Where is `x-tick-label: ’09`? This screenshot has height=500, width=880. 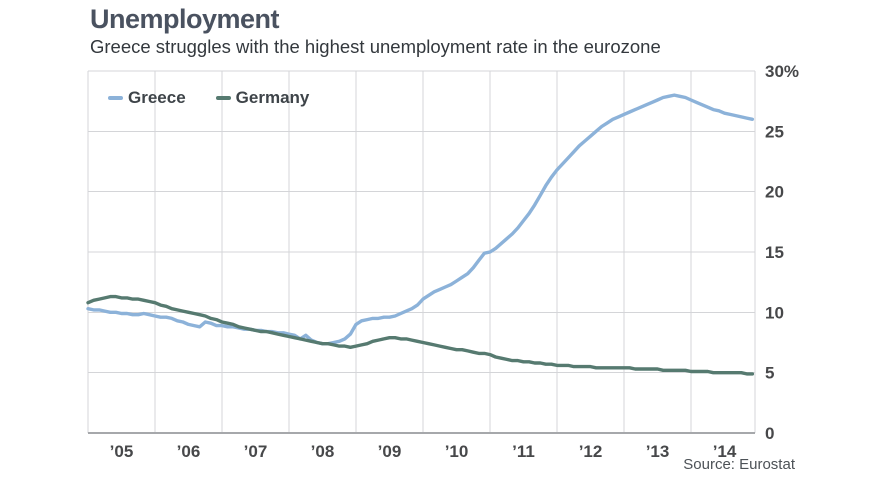 x-tick-label: ’09 is located at coordinates (390, 451).